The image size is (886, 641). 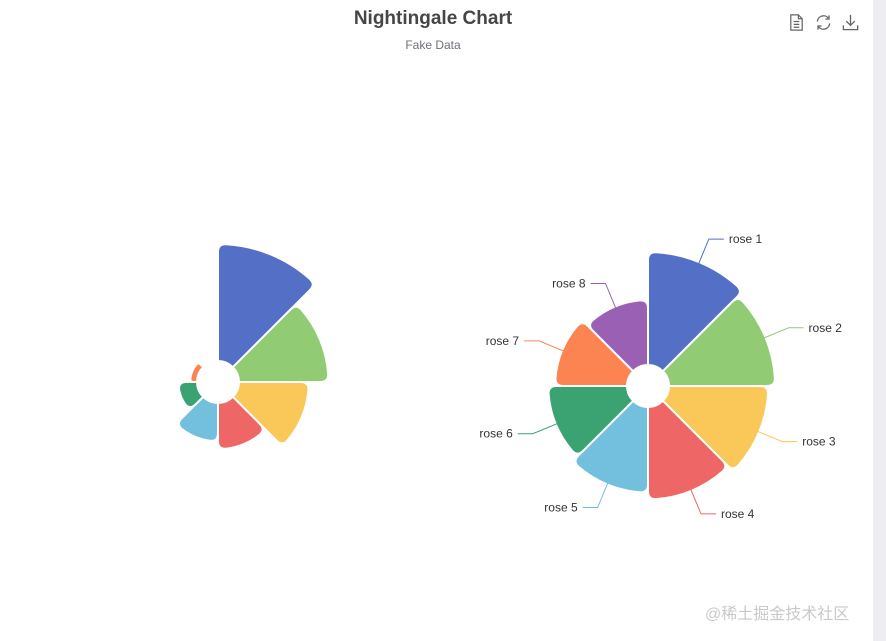 What do you see at coordinates (850, 22) in the screenshot?
I see `save-image-icon` at bounding box center [850, 22].